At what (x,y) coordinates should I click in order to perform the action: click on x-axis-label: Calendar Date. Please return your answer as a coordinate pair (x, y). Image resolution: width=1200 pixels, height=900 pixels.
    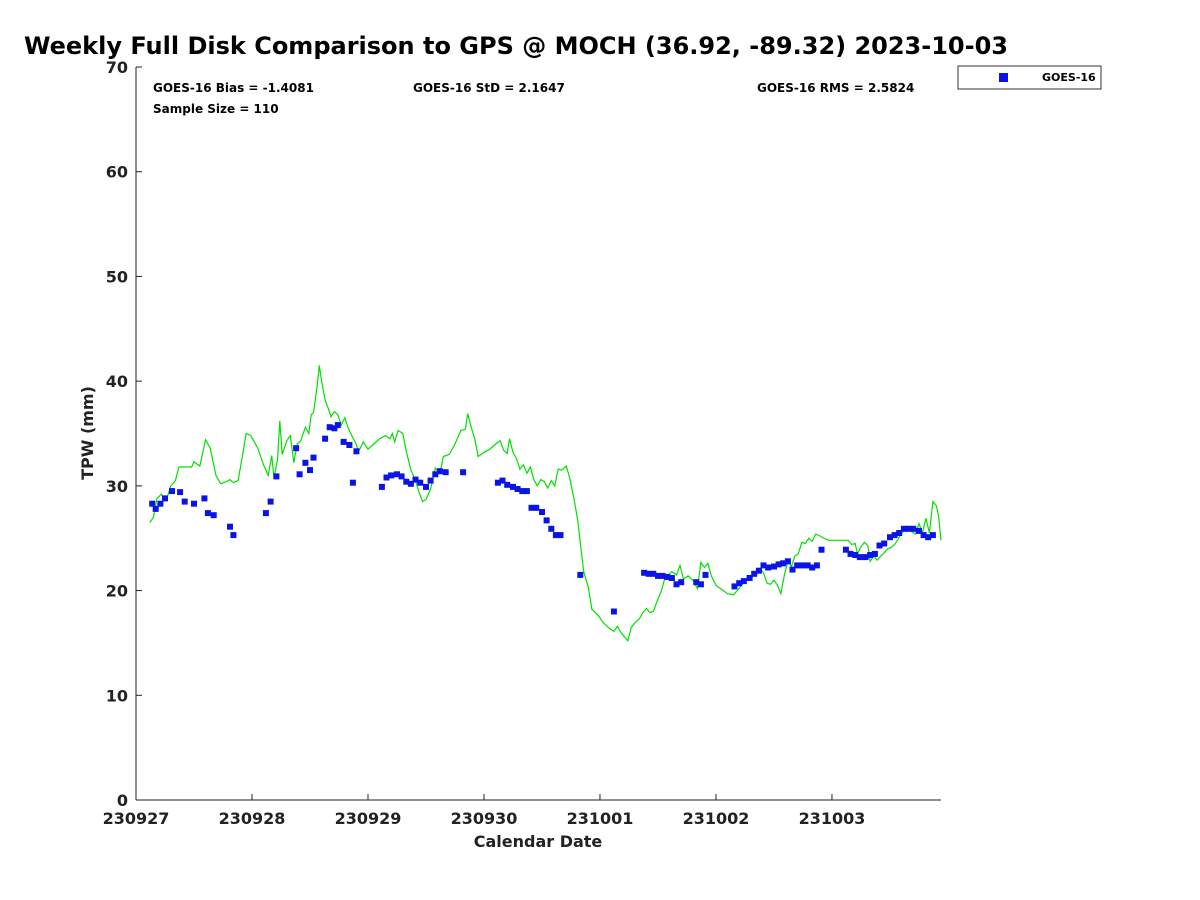
    Looking at the image, I should click on (538, 841).